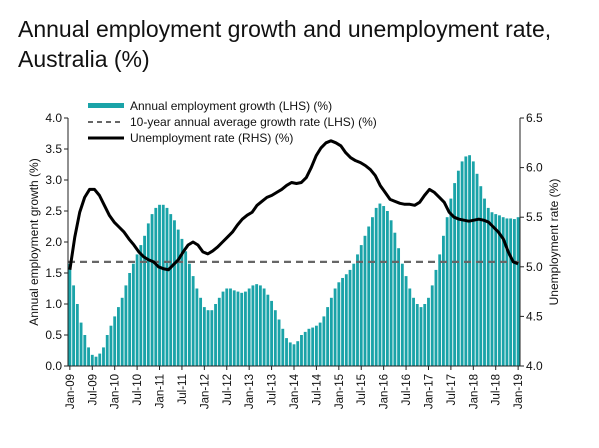 The height and width of the screenshot is (448, 599). I want to click on x-tick-label: Jan-19, so click(519, 391).